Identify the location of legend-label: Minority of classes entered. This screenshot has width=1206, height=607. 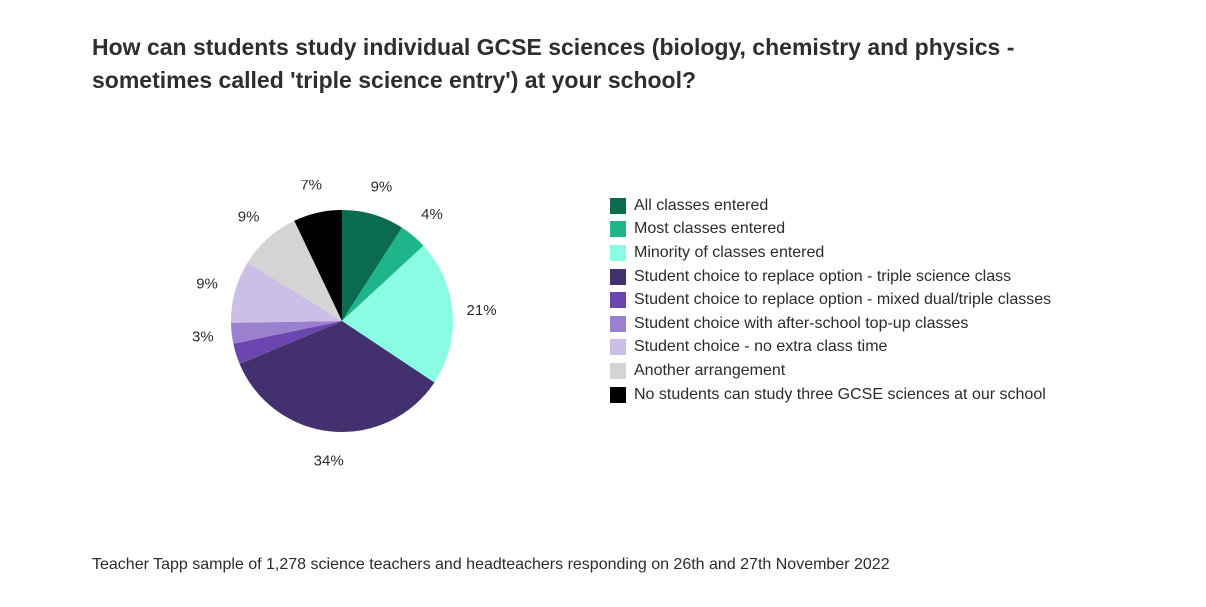
(729, 252).